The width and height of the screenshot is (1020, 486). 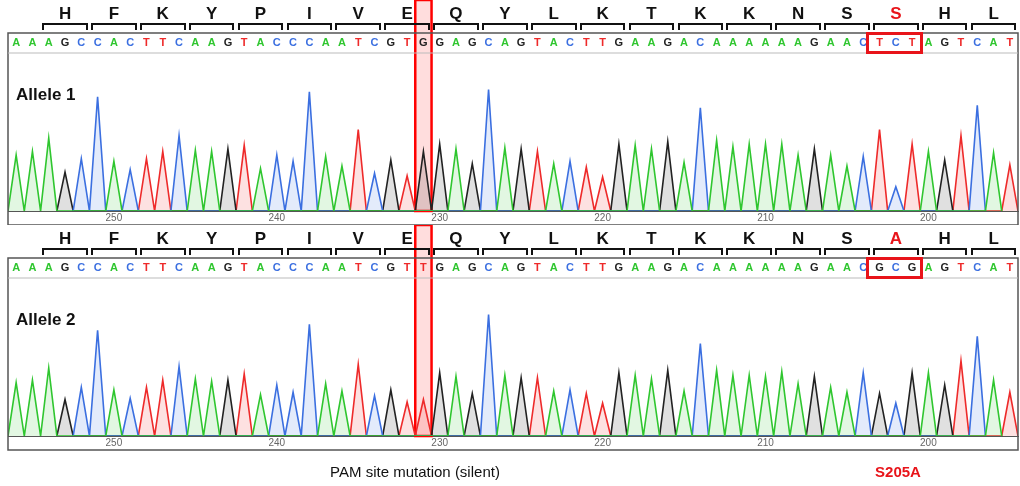 What do you see at coordinates (415, 471) in the screenshot?
I see `text: PAM site mutation (silent)` at bounding box center [415, 471].